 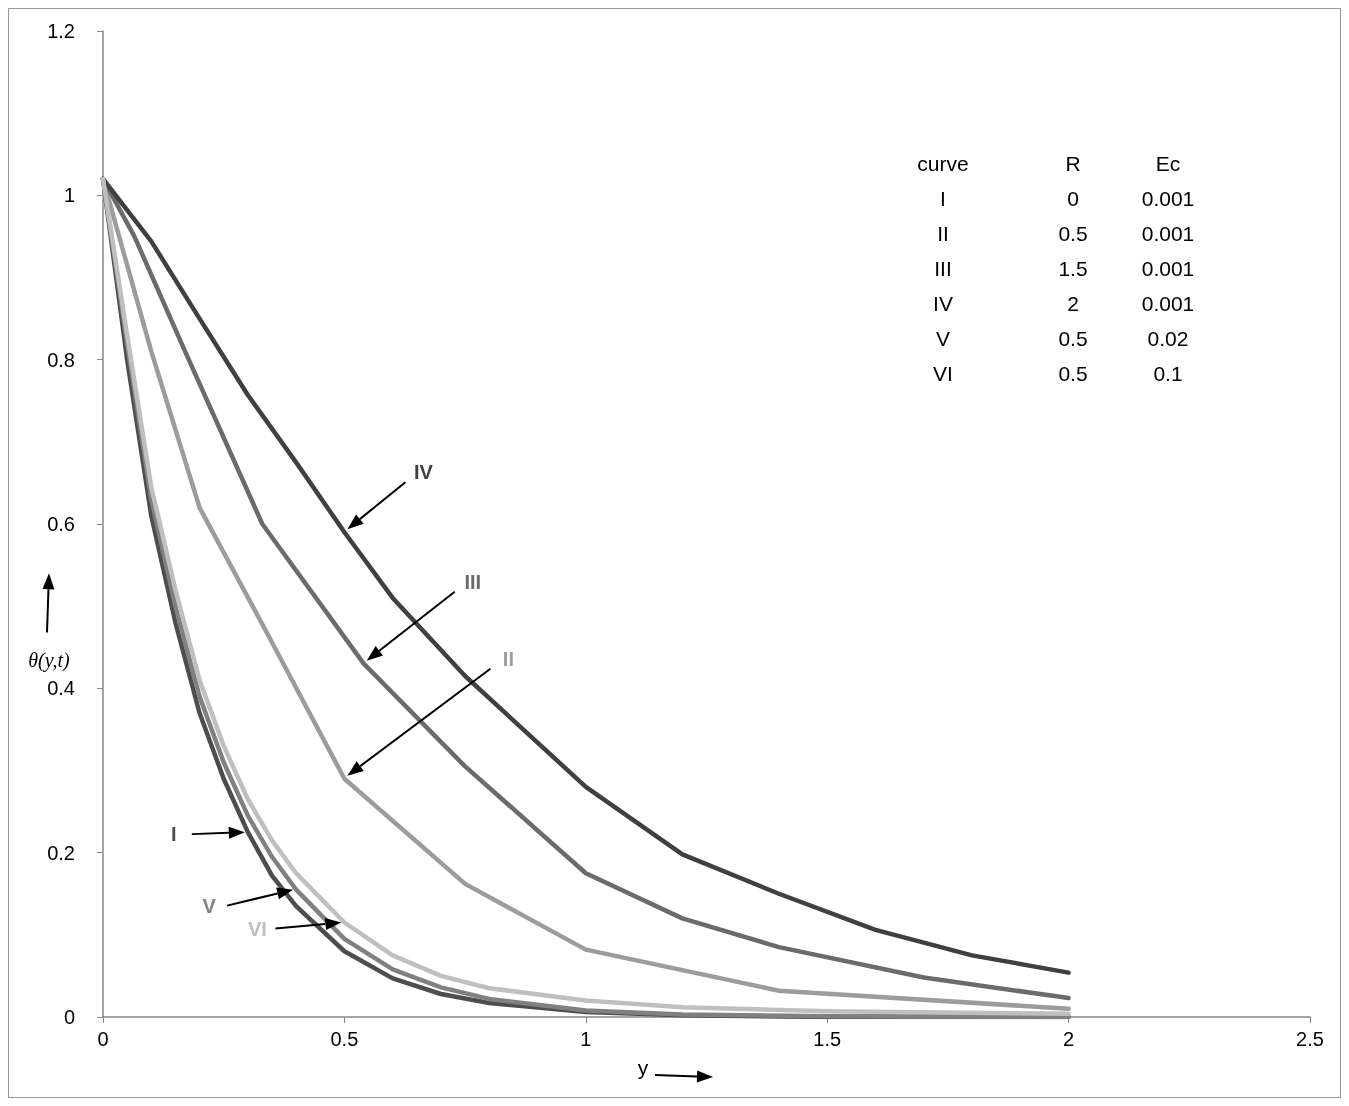 What do you see at coordinates (1073, 163) in the screenshot?
I see `annotation: R` at bounding box center [1073, 163].